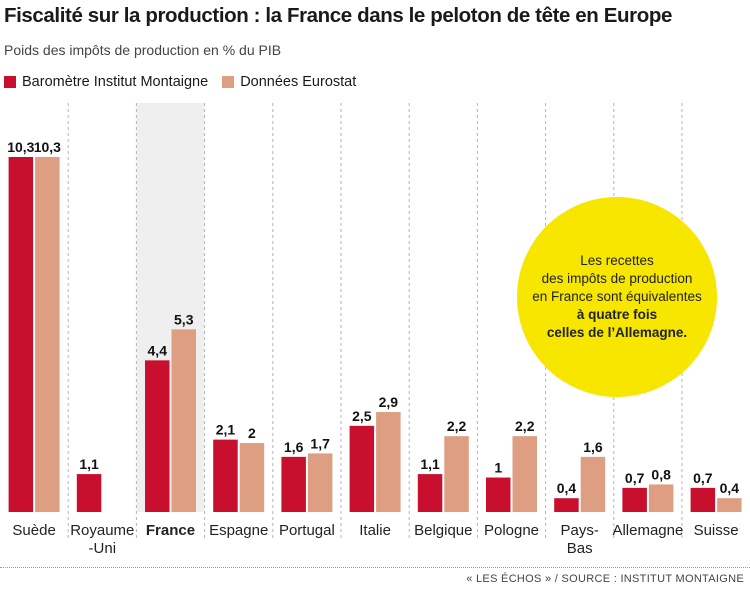  Describe the element at coordinates (498, 468) in the screenshot. I see `data-label: 1` at that location.